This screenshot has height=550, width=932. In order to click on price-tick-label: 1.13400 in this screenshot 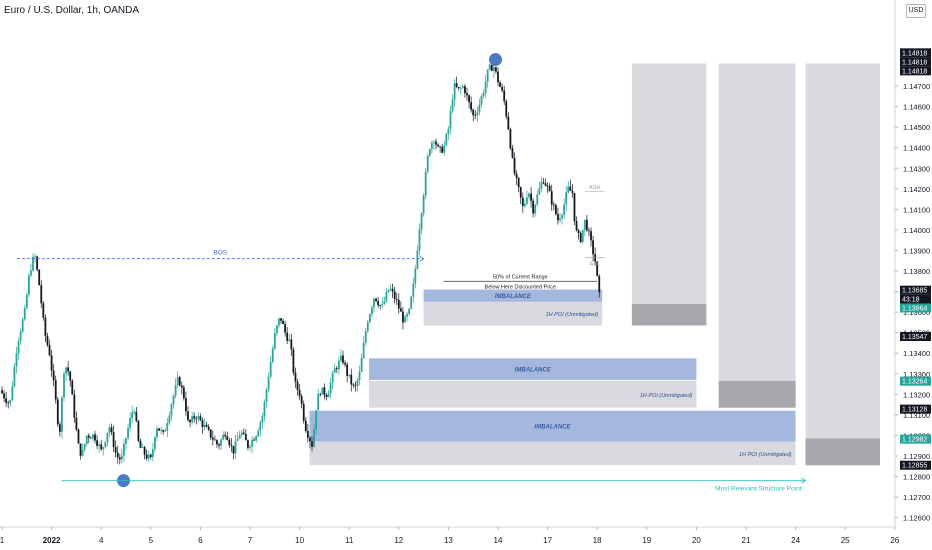, I will do `click(916, 353)`.